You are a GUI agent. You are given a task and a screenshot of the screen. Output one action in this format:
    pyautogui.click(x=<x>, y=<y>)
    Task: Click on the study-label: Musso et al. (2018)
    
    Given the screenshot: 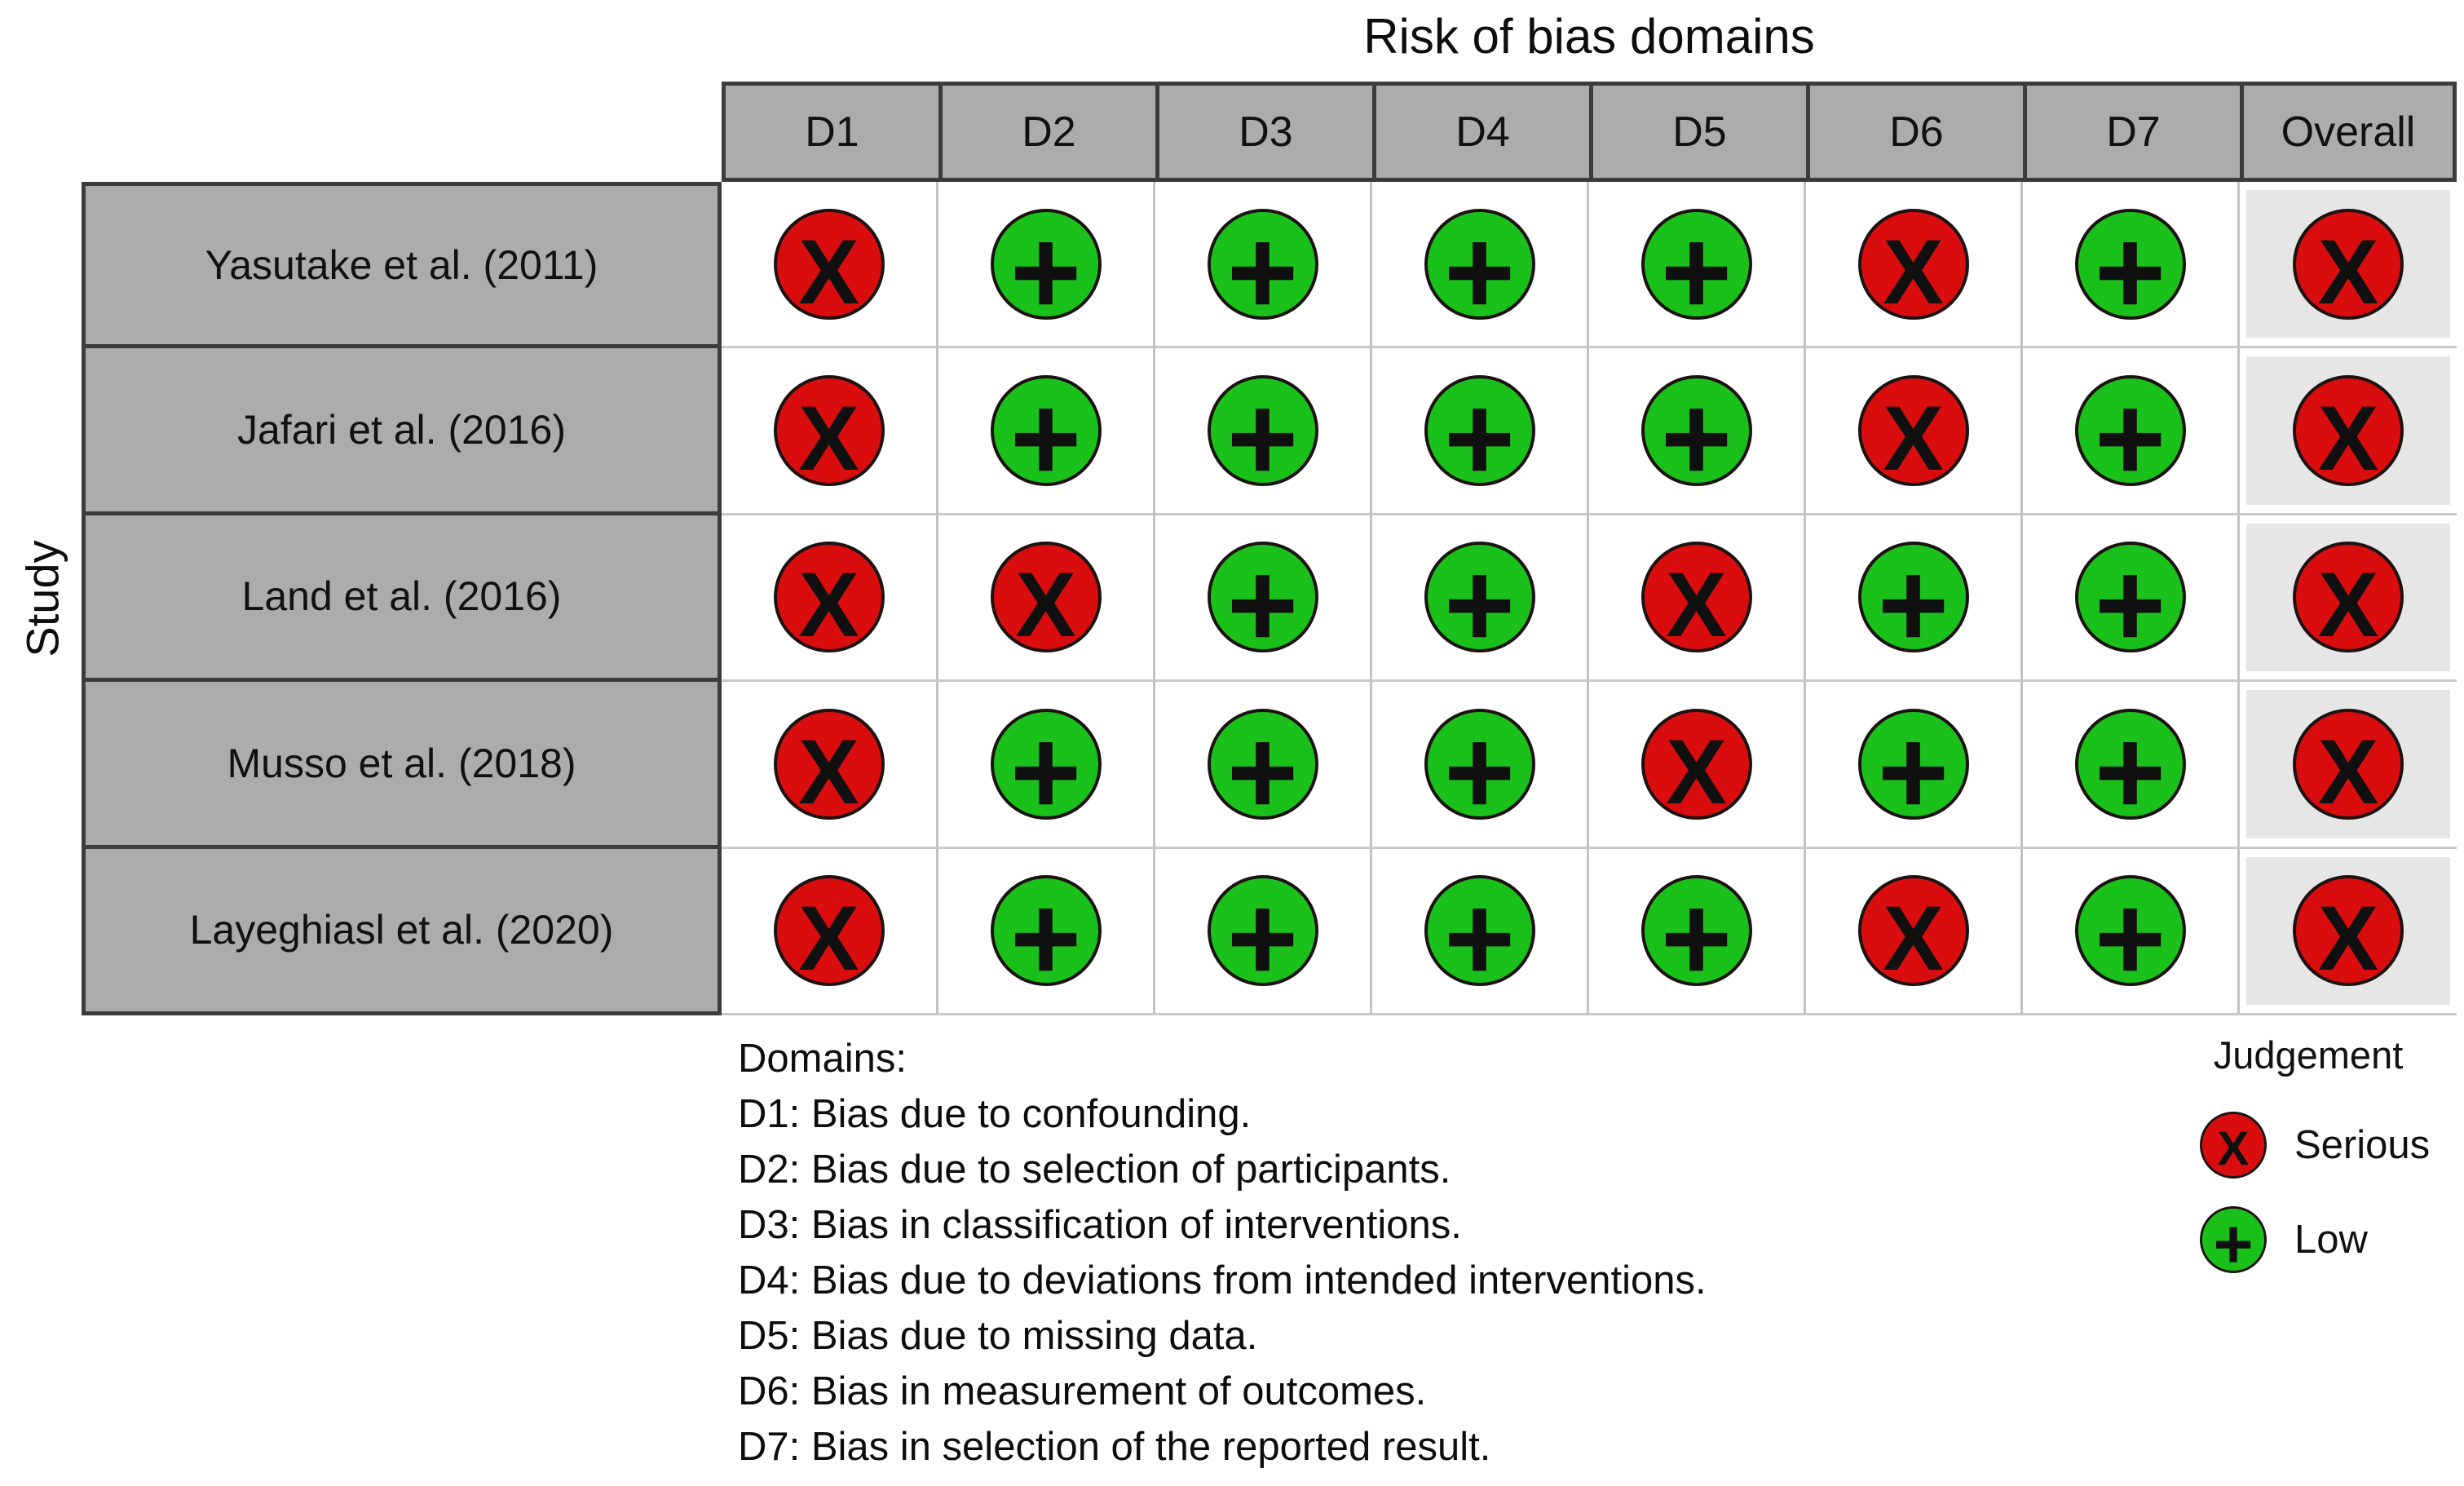 What is the action you would take?
    pyautogui.click(x=402, y=765)
    